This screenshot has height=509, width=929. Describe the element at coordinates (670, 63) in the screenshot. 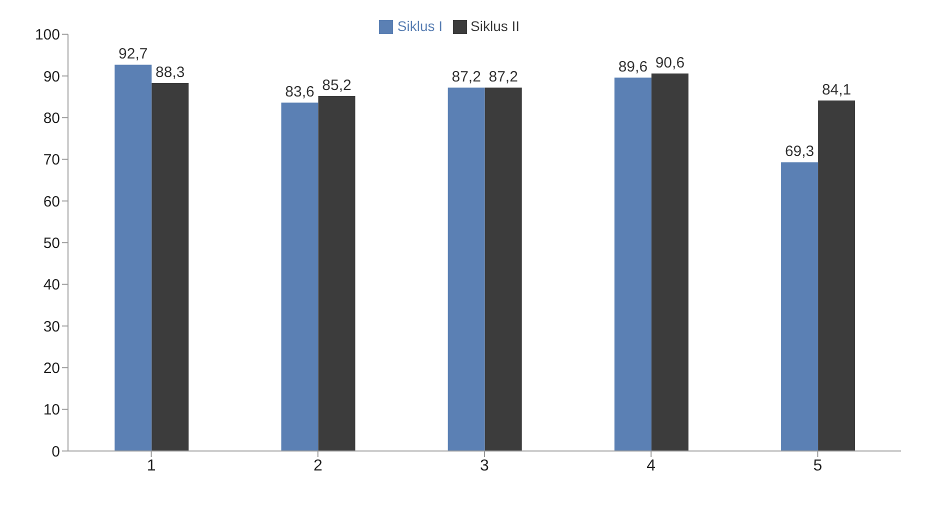

I see `data-label: 90,6` at that location.